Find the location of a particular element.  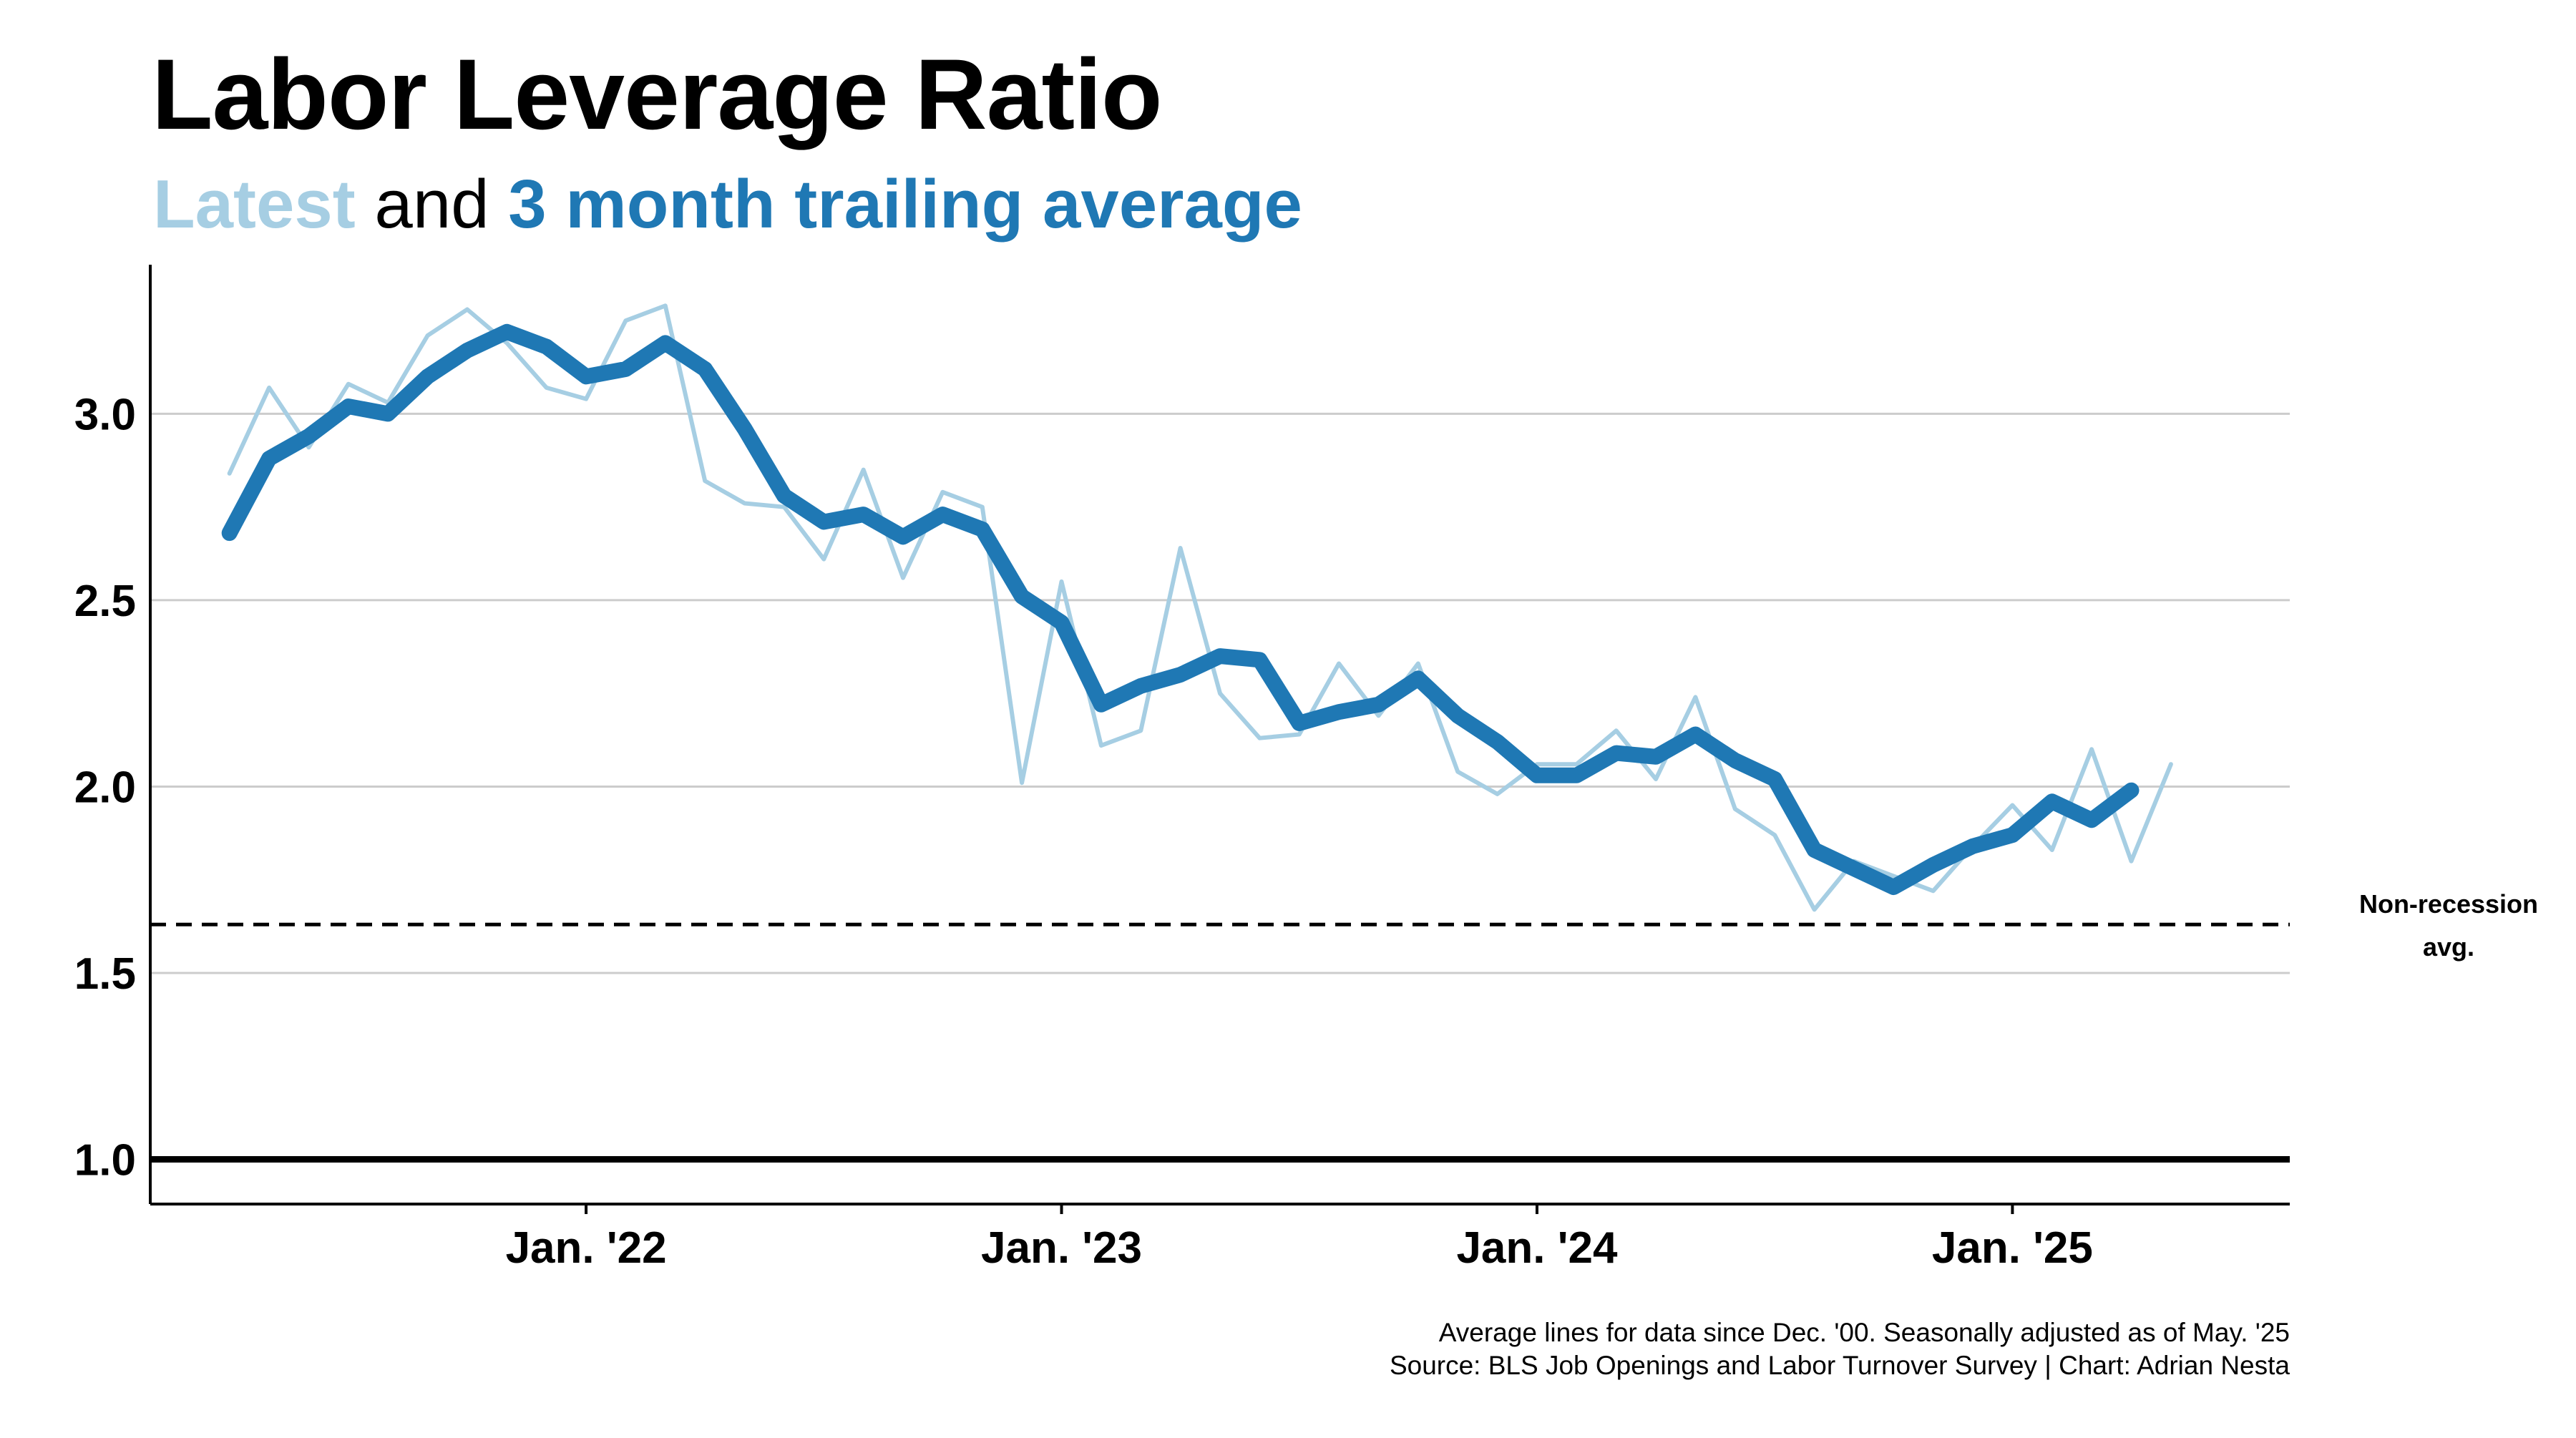

y-tick-labels: 1.0 1.5 2.0 2.5 3.0 is located at coordinates (105, 787).